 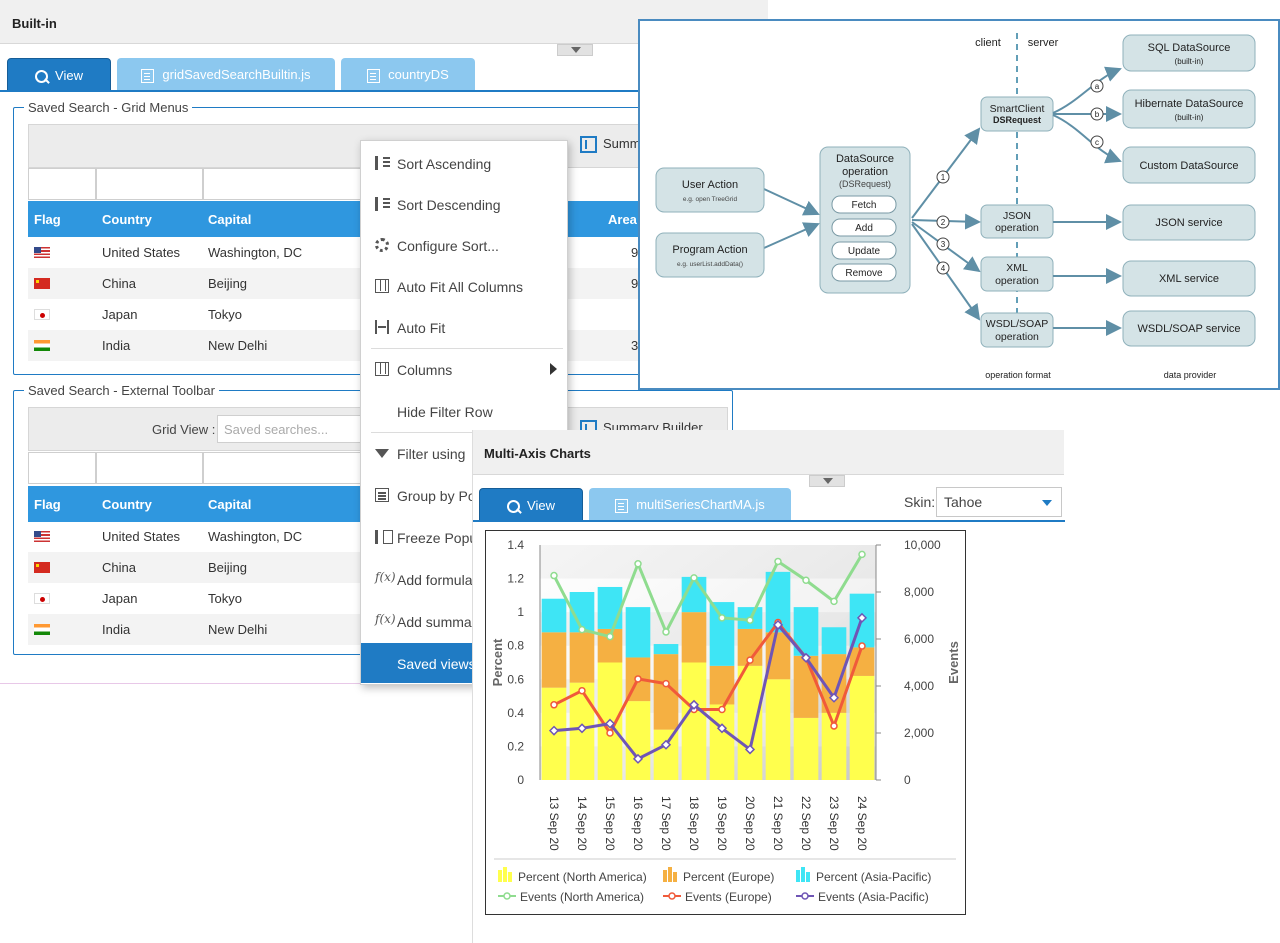 What do you see at coordinates (1097, 86) in the screenshot?
I see `marker-a: a` at bounding box center [1097, 86].